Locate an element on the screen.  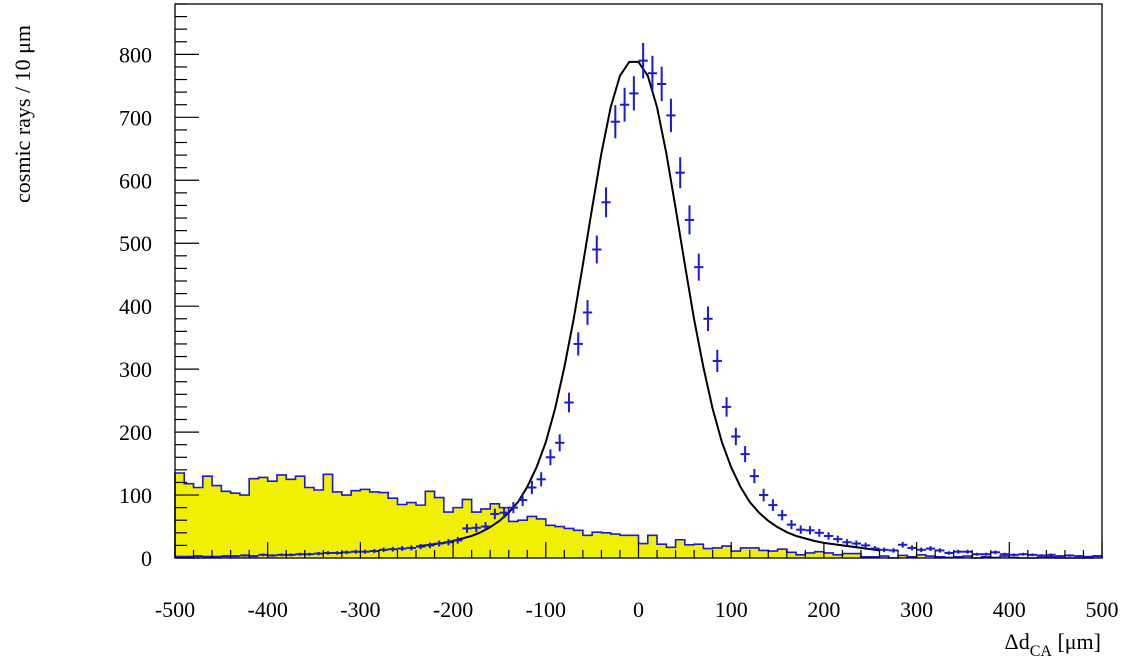
y-tick-label: 800 is located at coordinates (135, 54).